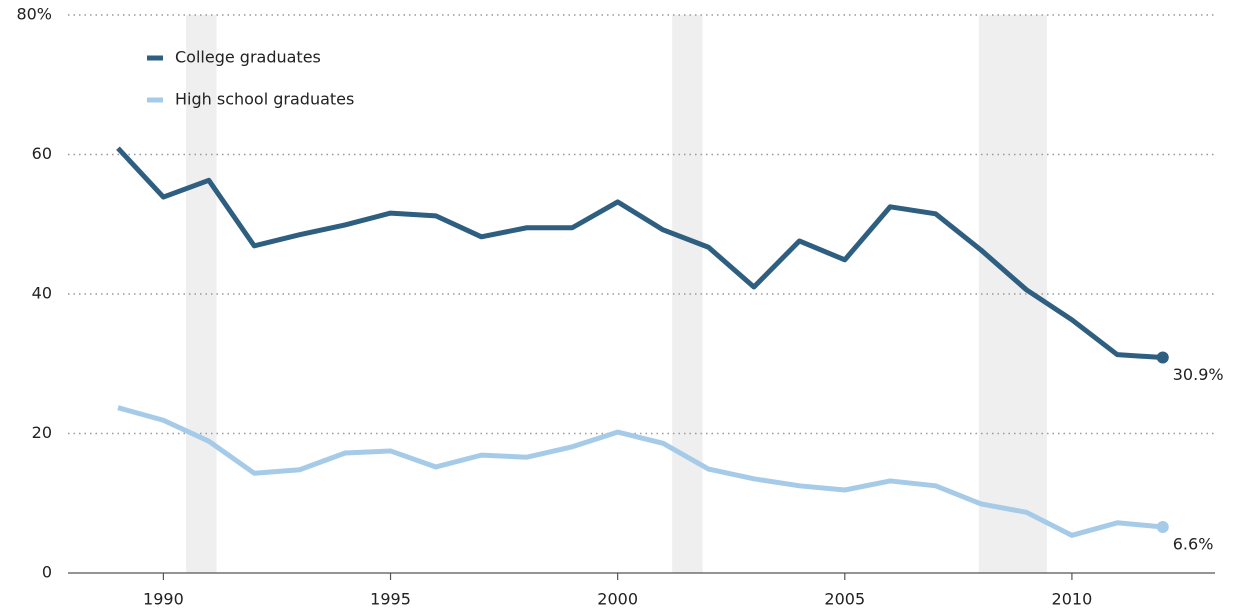 The width and height of the screenshot is (1241, 613). Describe the element at coordinates (617, 599) in the screenshot. I see `x-tick-label: 2000` at that location.